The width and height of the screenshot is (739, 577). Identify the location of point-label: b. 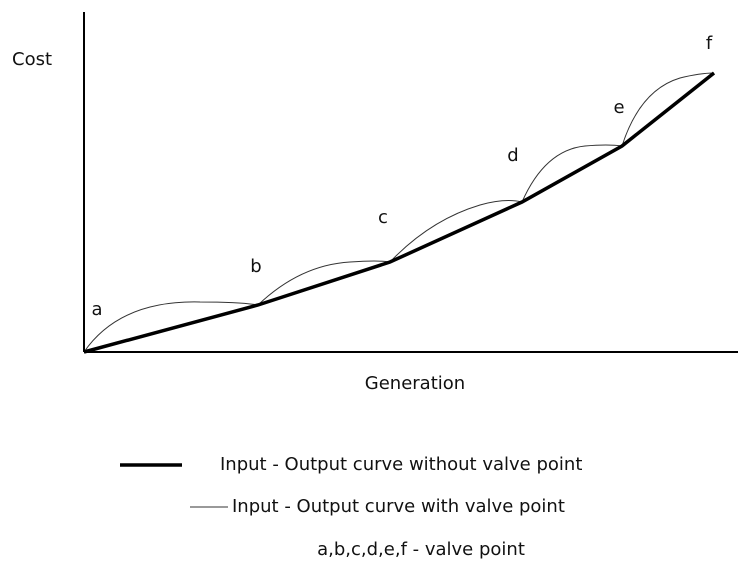
(255, 266).